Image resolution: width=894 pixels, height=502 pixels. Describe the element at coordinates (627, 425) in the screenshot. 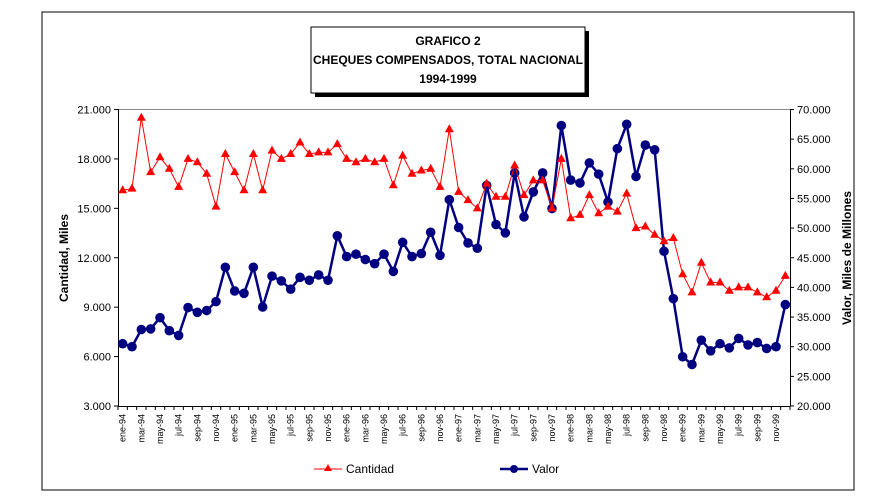

I see `x-tick-label: jul-98` at that location.